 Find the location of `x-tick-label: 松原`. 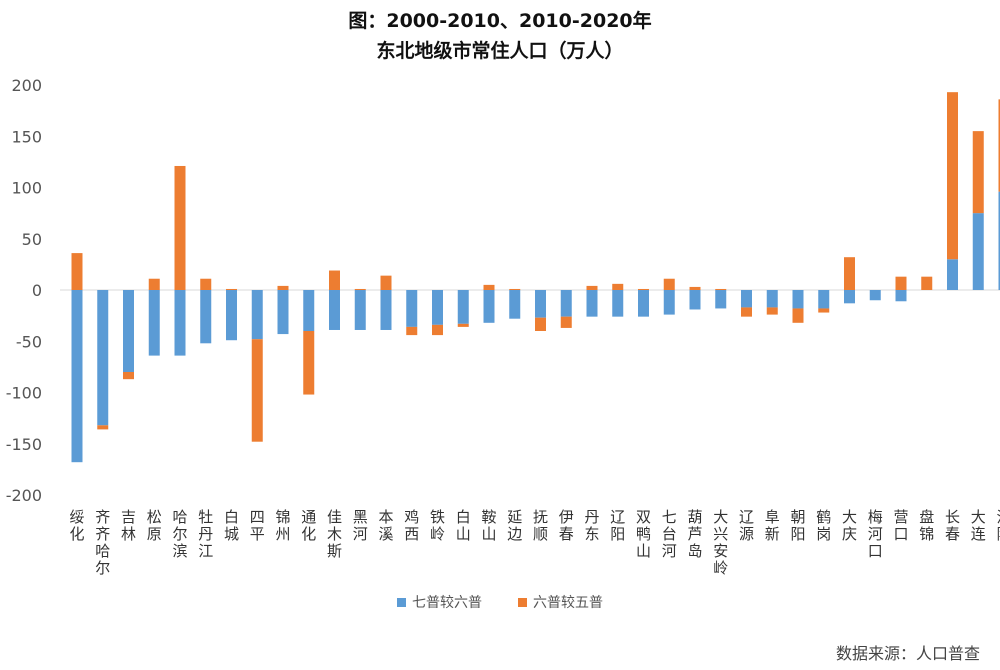

x-tick-label: 松原 is located at coordinates (154, 525).